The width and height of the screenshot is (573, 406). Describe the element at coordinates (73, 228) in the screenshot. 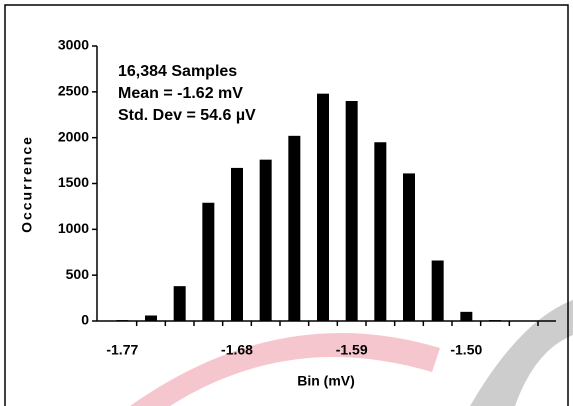

I see `y-tick-label: 1000` at that location.